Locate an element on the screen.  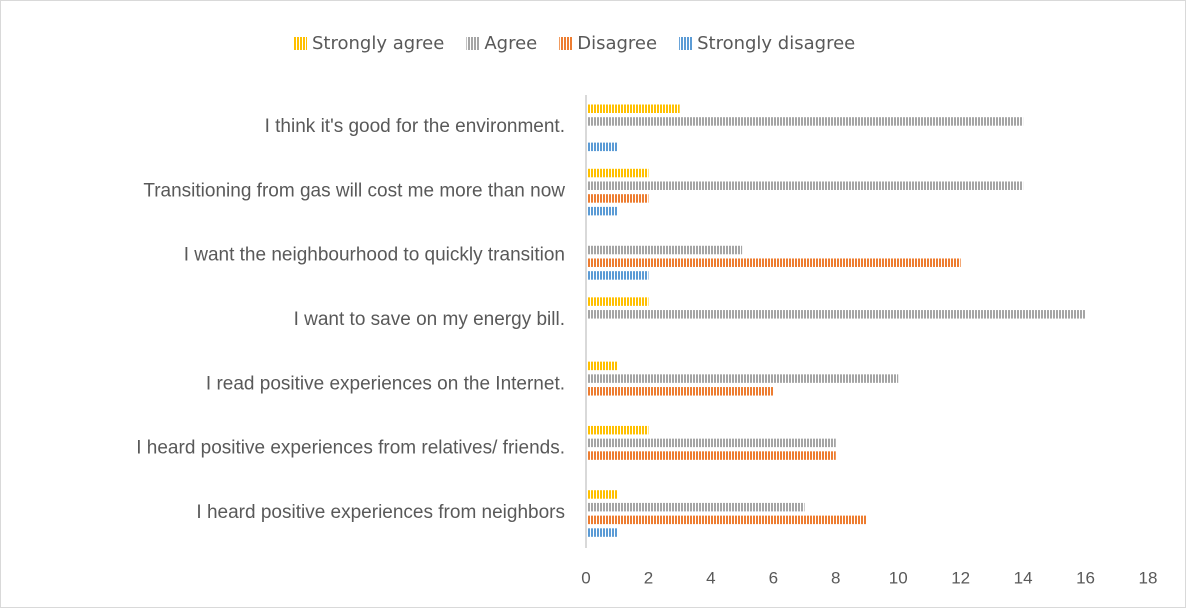
y-tick-label: I think it's good for the environment. is located at coordinates (415, 126).